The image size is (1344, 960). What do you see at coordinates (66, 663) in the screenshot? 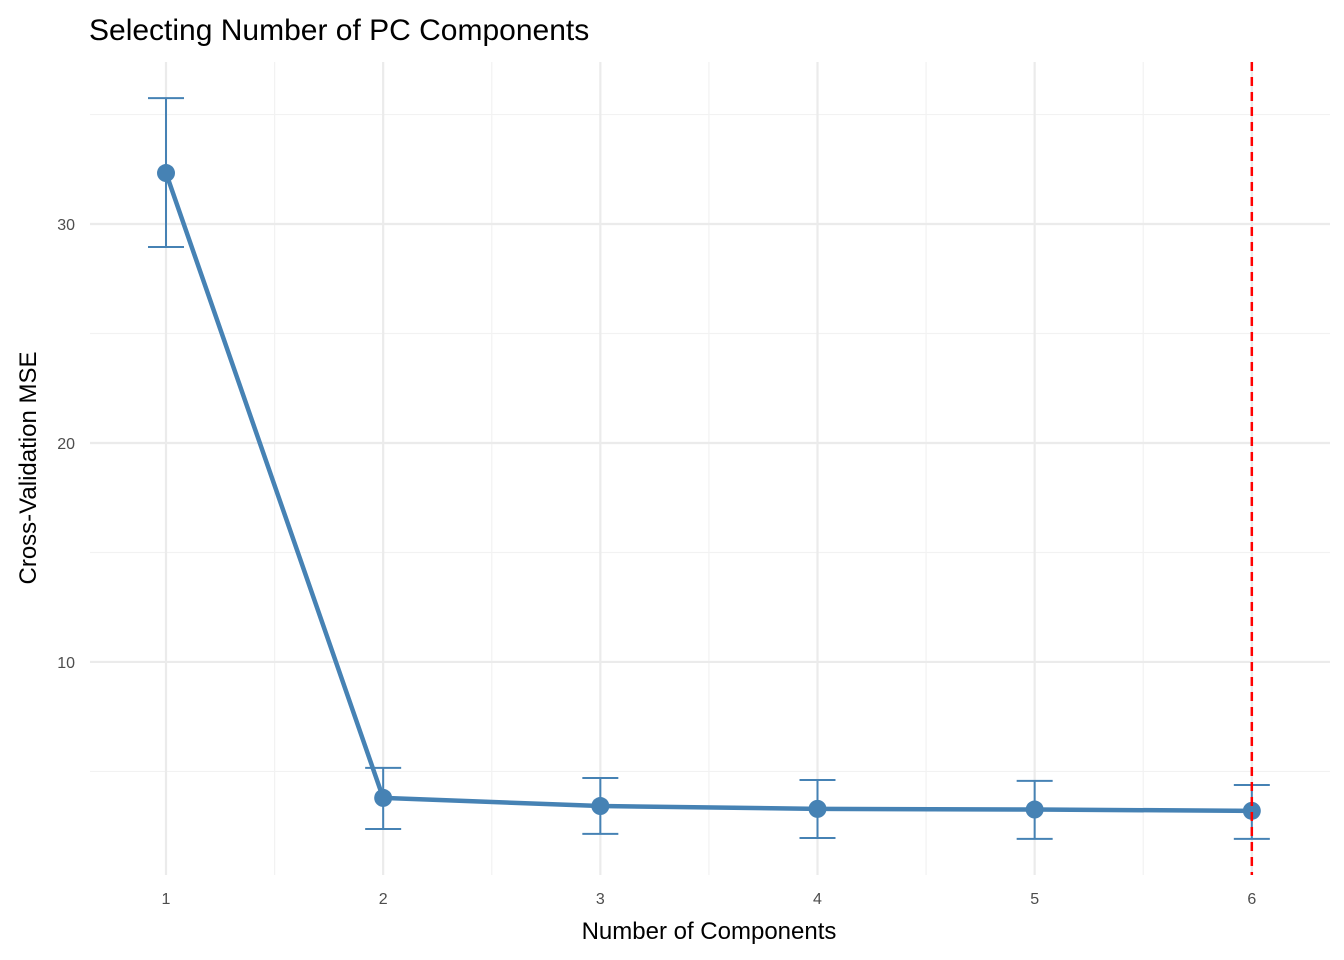
I see `y-tick-label: 10` at bounding box center [66, 663].